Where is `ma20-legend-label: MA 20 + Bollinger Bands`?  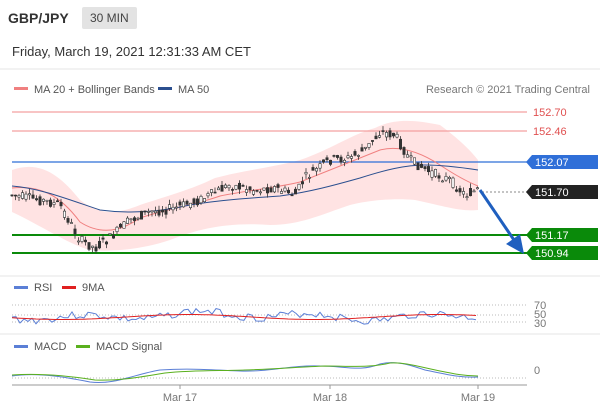
ma20-legend-label: MA 20 + Bollinger Bands is located at coordinates (94, 90).